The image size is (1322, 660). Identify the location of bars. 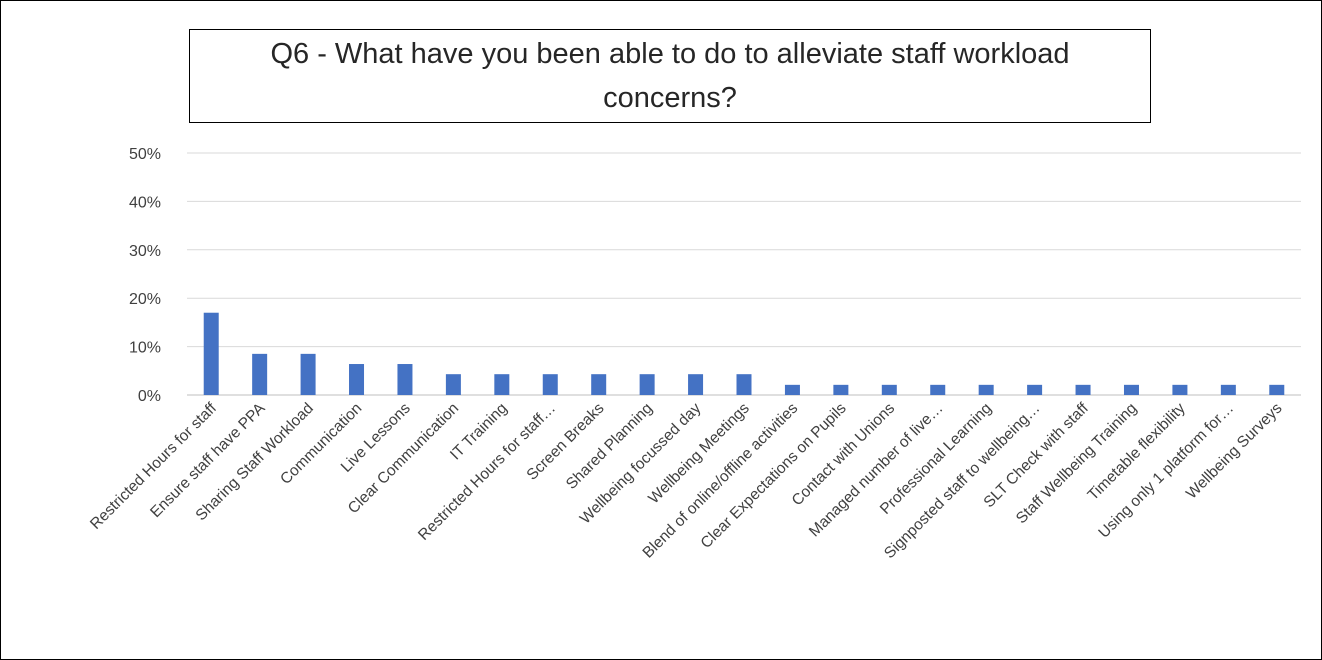
(744, 353).